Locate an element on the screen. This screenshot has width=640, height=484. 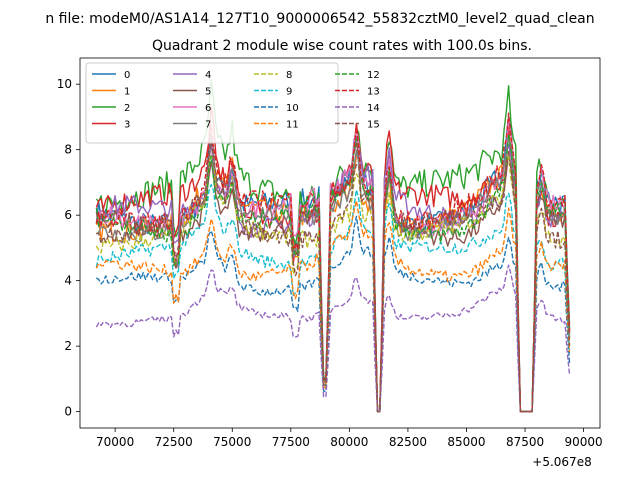
legend-label-4: 4 is located at coordinates (208, 75).